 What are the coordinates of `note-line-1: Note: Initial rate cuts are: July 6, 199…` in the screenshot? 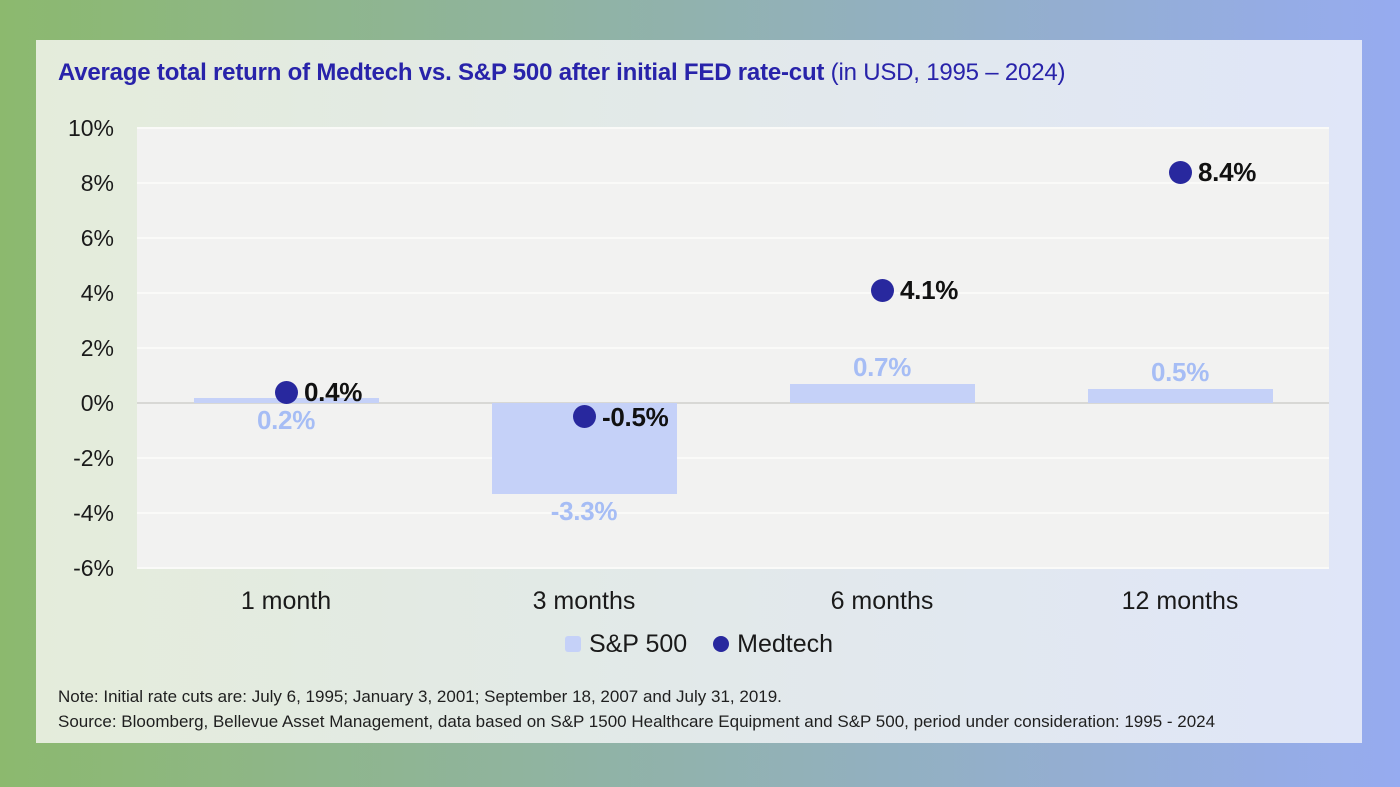 It's located at (420, 696).